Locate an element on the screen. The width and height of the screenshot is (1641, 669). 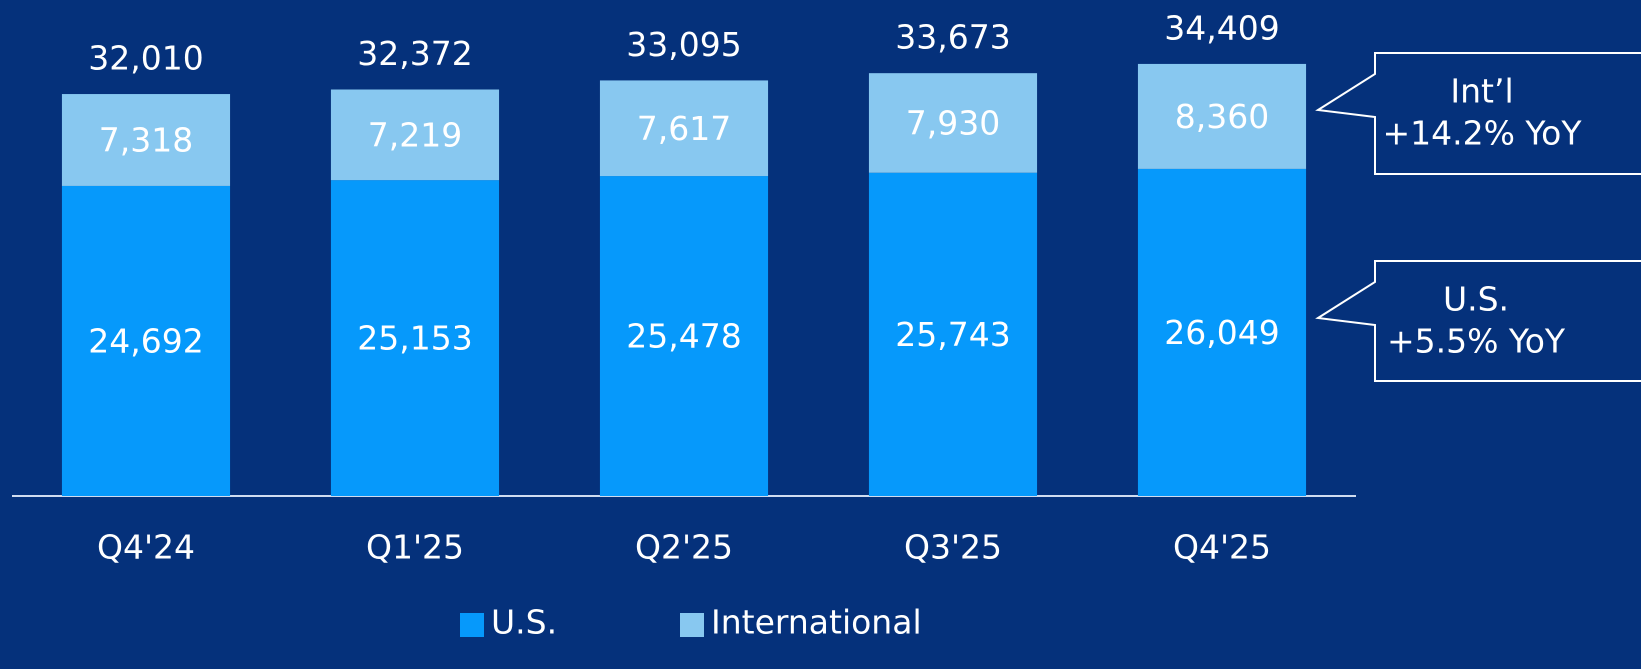
value-label: 25,478 is located at coordinates (683, 336).